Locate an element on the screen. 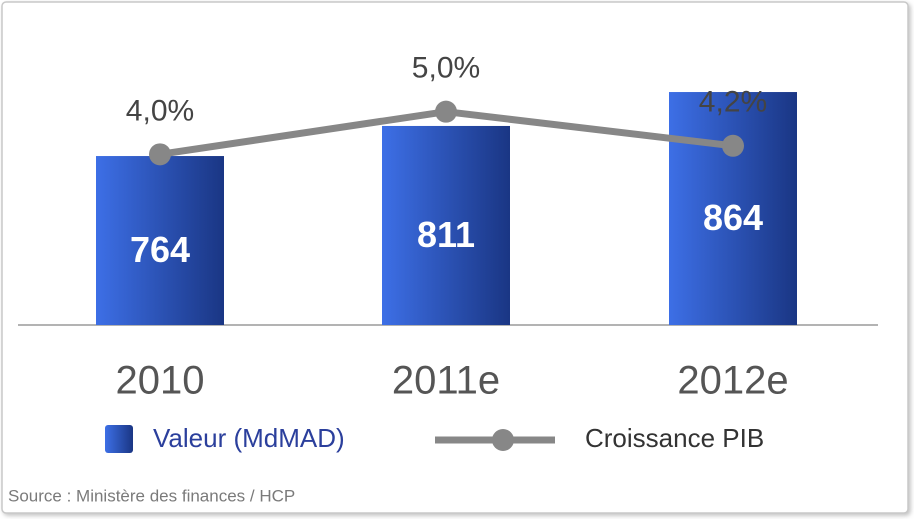 Image resolution: width=914 pixels, height=519 pixels. legend-label: Valeur (MdMAD) is located at coordinates (249, 438).